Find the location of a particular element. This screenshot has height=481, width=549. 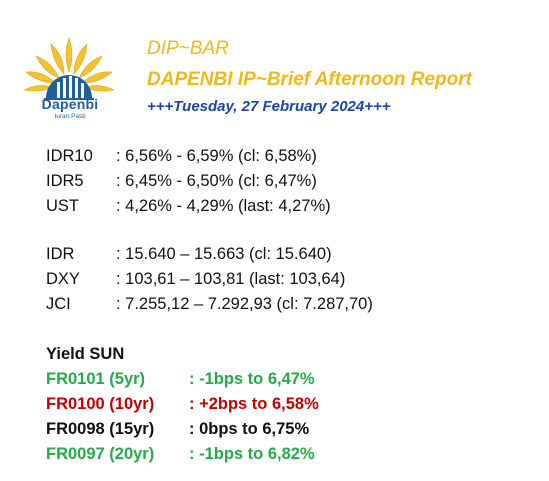

rate-row-idr10: IDR10 : 6,56% - 6,59% (cl: 6,58%) is located at coordinates (181, 156).